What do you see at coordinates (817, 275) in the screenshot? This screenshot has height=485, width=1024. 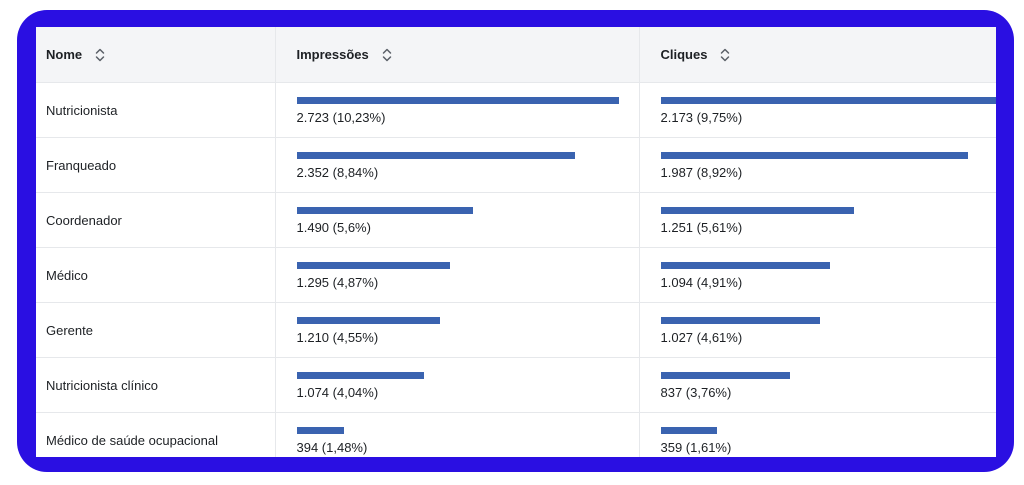 I see `clicks-cell: 1.094 (4,91%)` at bounding box center [817, 275].